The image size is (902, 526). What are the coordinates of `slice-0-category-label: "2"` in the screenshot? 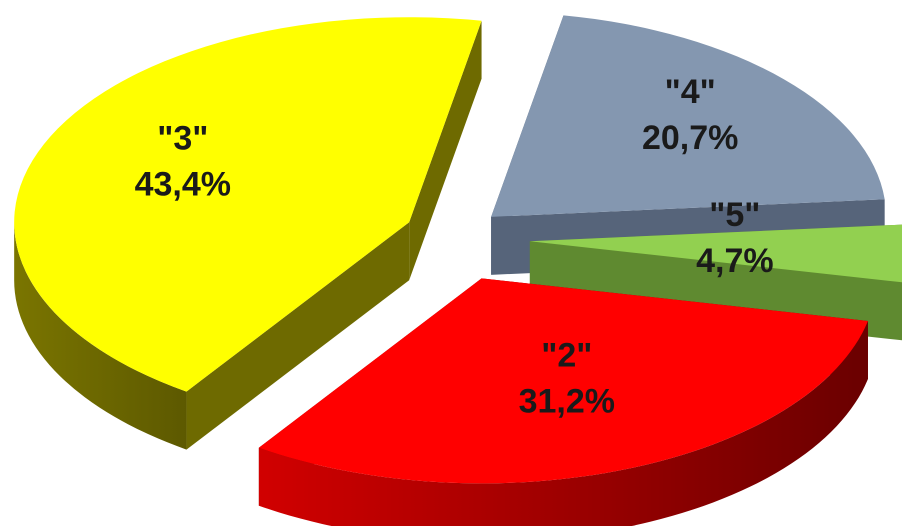 It's located at (566, 356).